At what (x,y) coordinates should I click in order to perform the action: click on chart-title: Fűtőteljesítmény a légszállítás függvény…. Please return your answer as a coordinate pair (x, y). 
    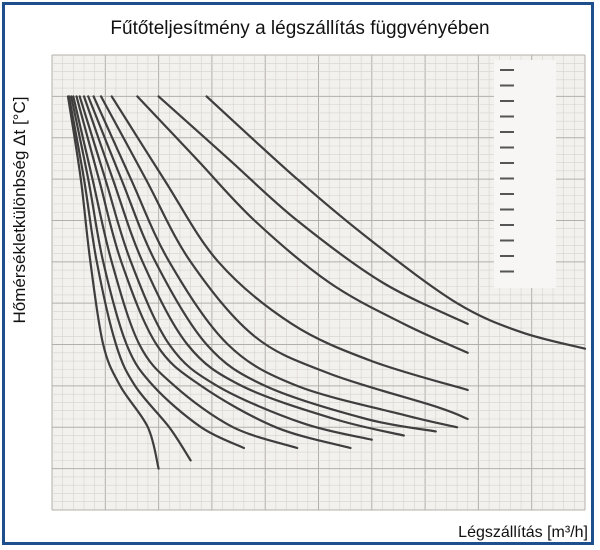
    Looking at the image, I should click on (300, 28).